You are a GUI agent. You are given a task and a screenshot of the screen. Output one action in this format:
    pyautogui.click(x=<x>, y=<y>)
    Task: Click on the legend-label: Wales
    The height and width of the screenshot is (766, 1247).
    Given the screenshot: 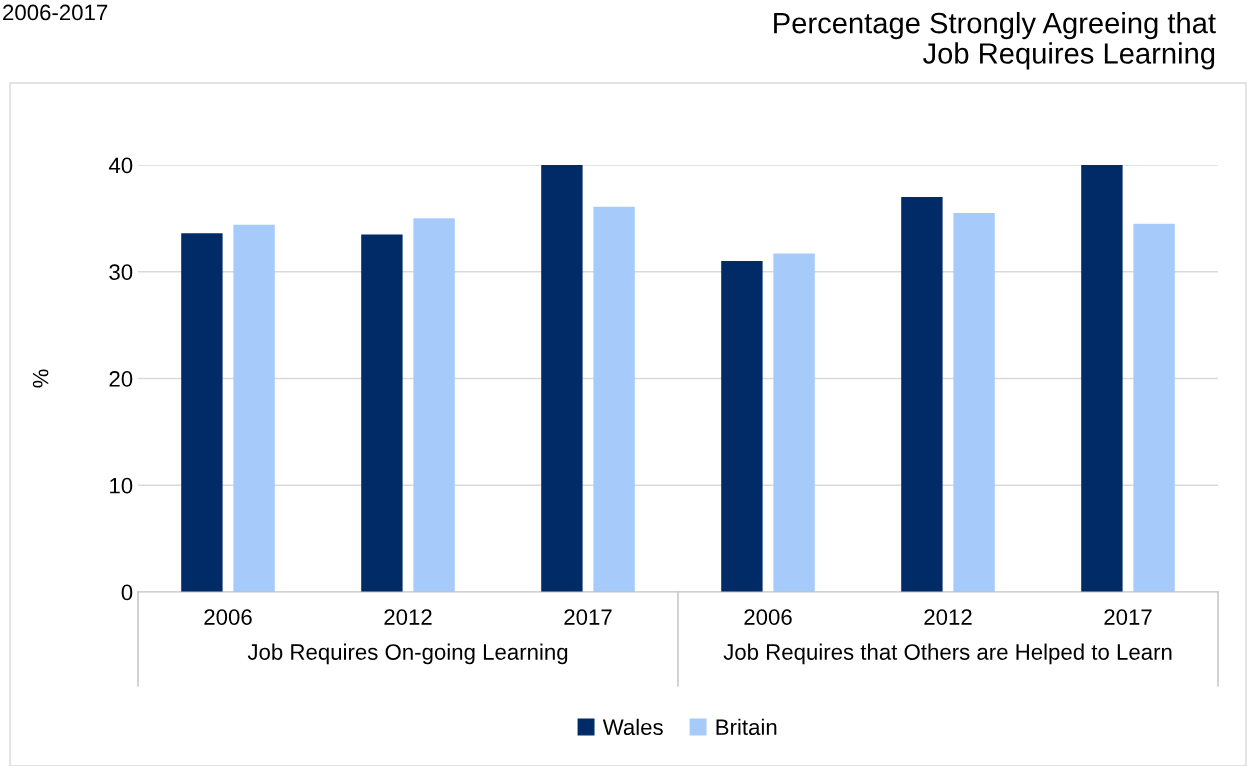 What is the action you would take?
    pyautogui.click(x=632, y=727)
    